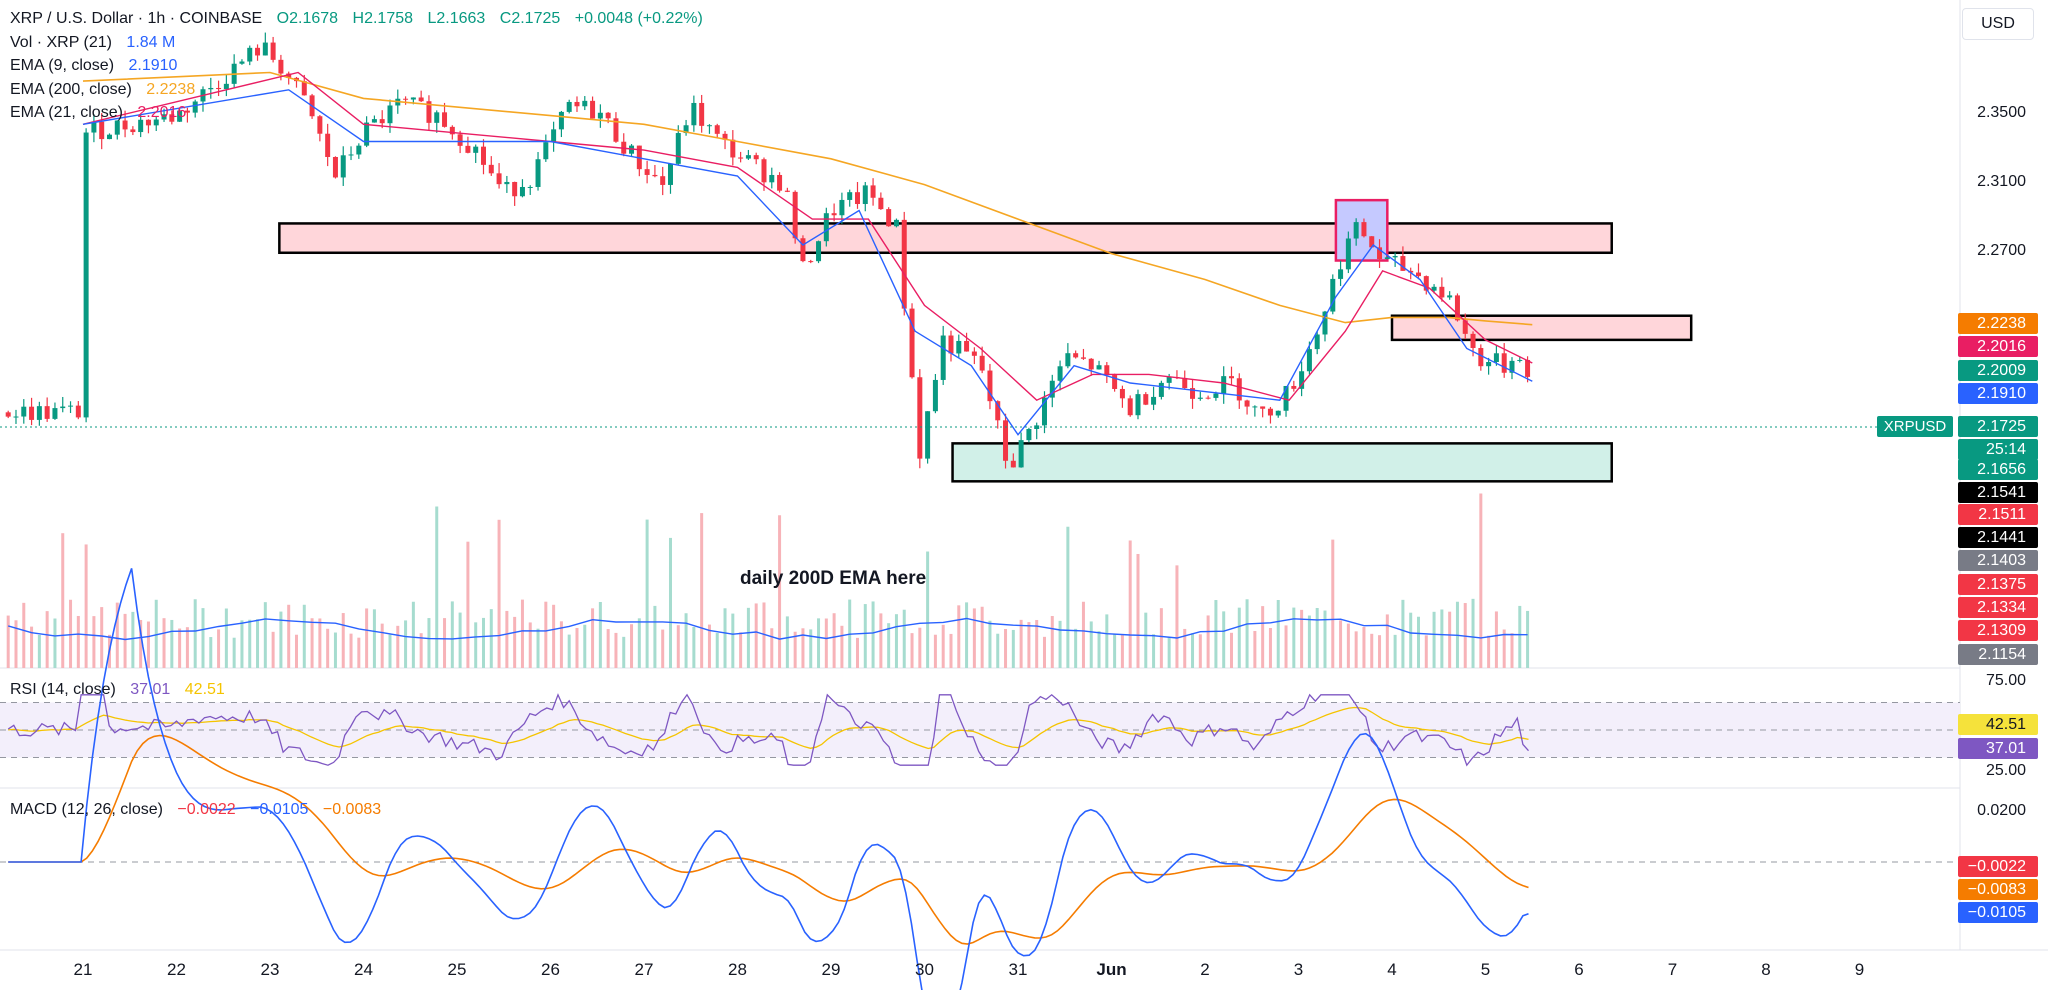  Describe the element at coordinates (151, 42) in the screenshot. I see `indicator-value: 1.84 M` at that location.